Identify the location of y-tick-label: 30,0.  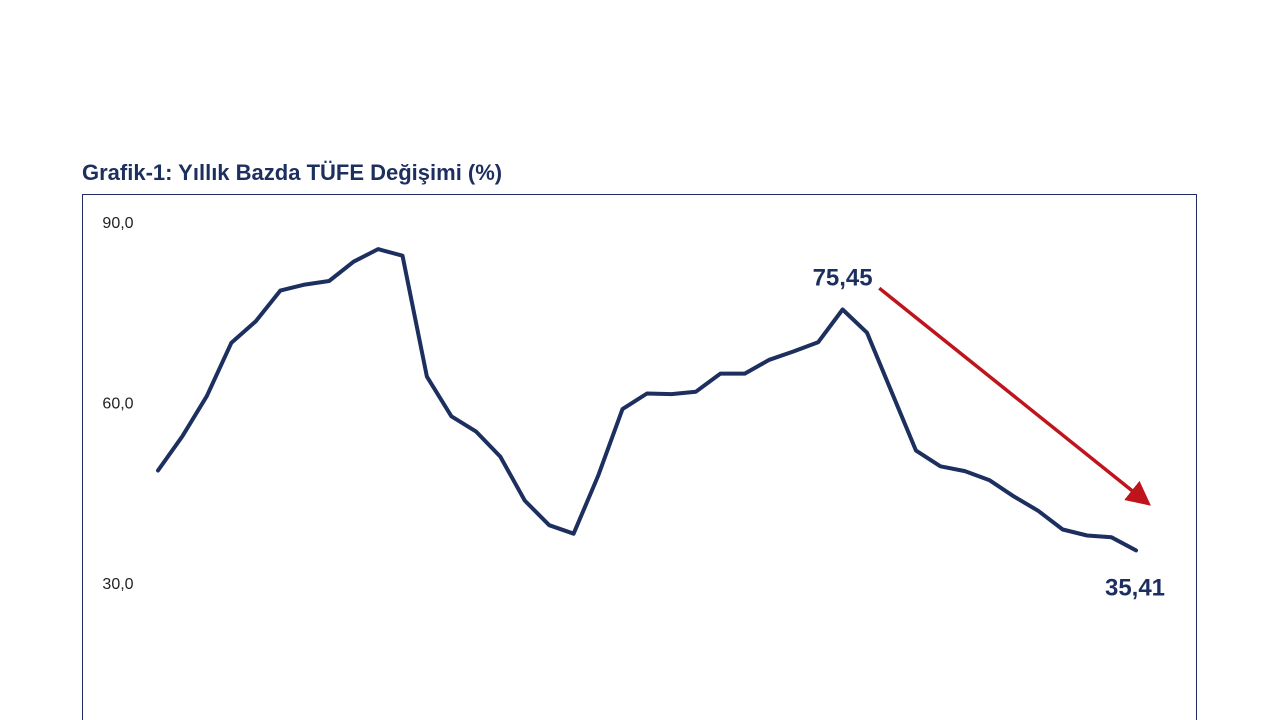
(117, 584).